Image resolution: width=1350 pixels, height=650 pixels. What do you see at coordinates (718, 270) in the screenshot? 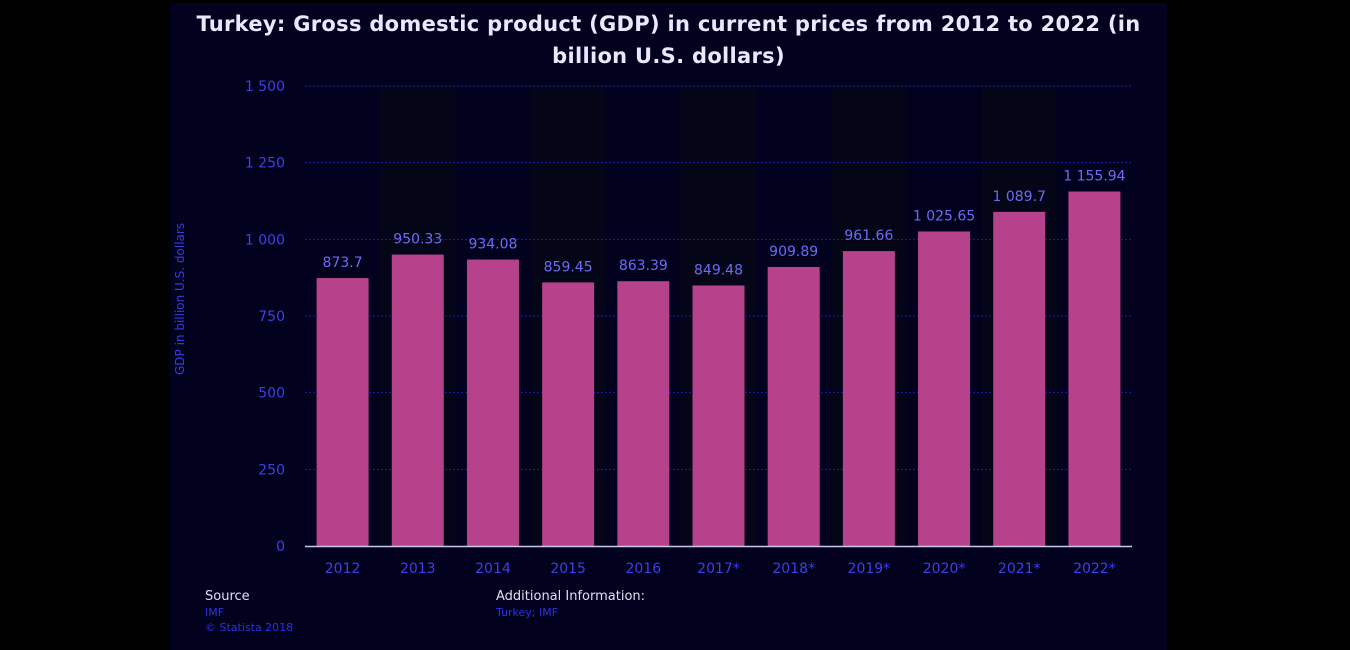
I see `bar-value-label: 849.48` at bounding box center [718, 270].